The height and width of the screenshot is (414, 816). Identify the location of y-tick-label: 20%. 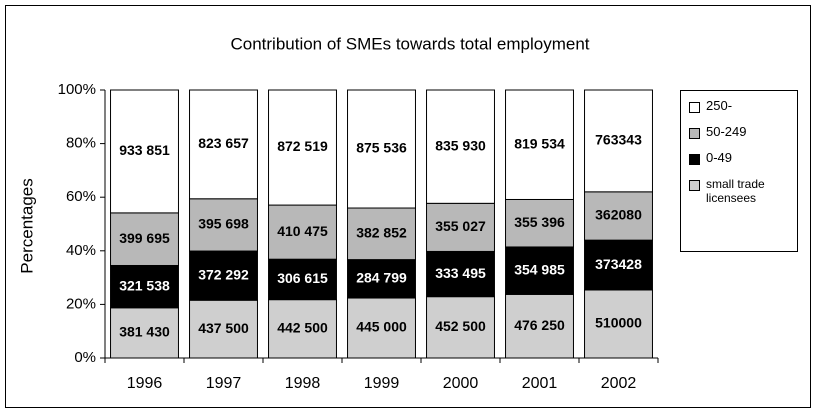
(81, 303).